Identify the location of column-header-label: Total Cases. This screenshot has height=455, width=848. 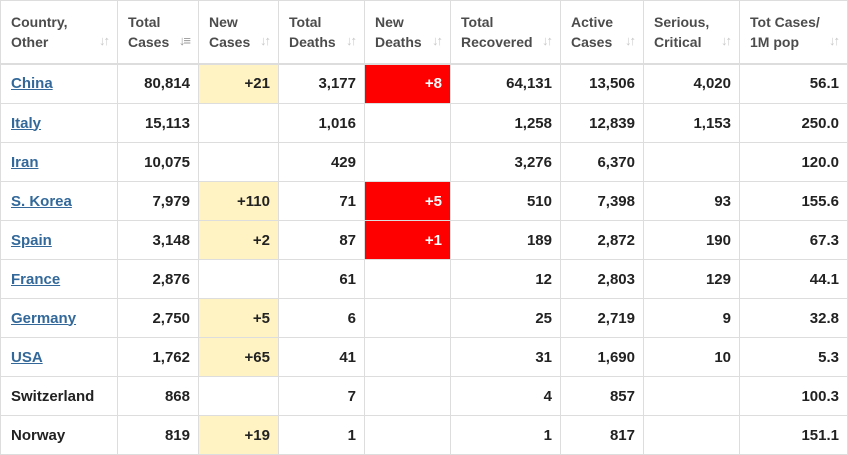
(149, 31).